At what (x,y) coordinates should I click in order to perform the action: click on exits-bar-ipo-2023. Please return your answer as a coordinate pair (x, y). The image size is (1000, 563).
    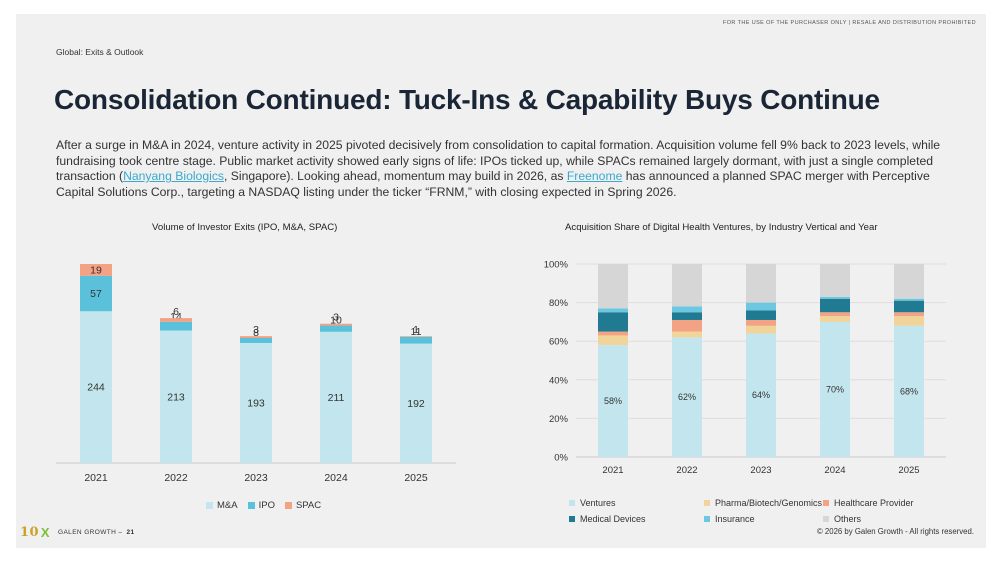
    Looking at the image, I should click on (256, 340).